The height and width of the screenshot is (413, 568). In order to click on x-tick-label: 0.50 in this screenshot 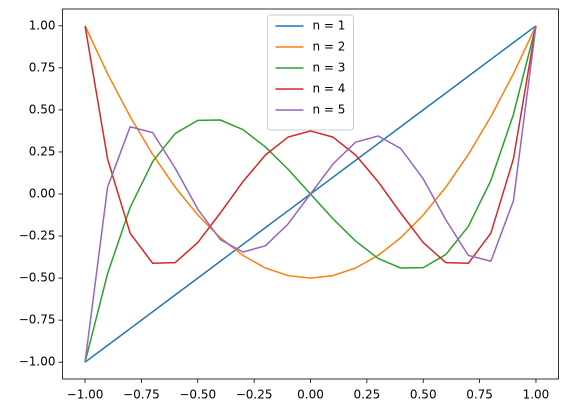, I will do `click(423, 395)`.